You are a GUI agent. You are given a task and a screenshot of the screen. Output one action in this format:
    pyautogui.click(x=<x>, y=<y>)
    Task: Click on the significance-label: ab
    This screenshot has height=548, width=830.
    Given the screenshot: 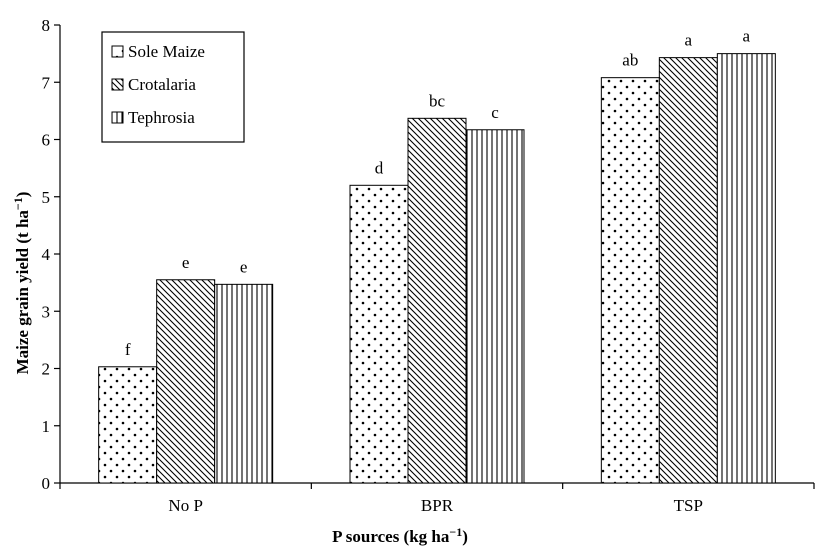 What is the action you would take?
    pyautogui.click(x=630, y=60)
    